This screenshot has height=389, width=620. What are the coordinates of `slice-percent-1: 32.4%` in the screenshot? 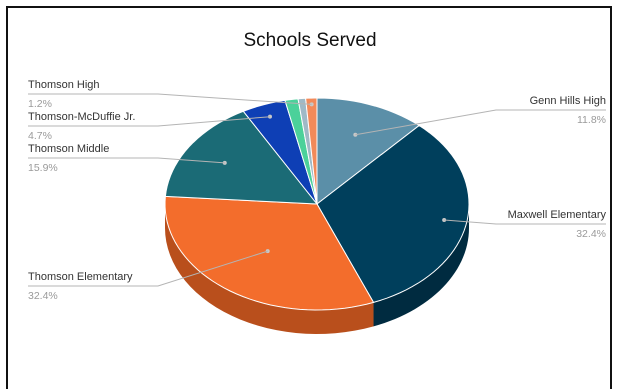 It's located at (591, 234).